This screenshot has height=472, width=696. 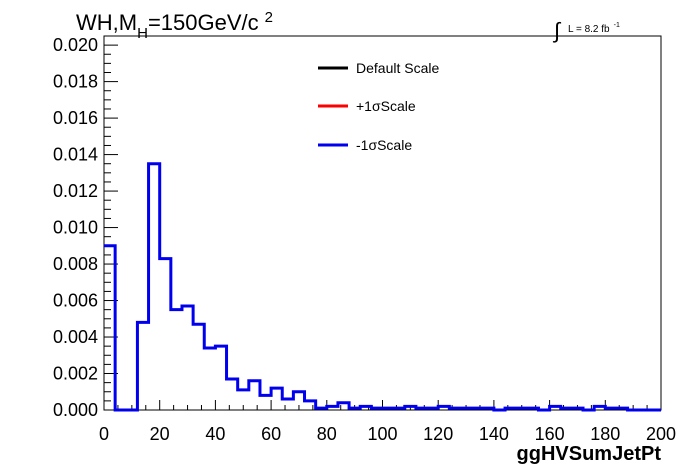 What do you see at coordinates (589, 29) in the screenshot?
I see `lumi-value: L = 8.2 fb` at bounding box center [589, 29].